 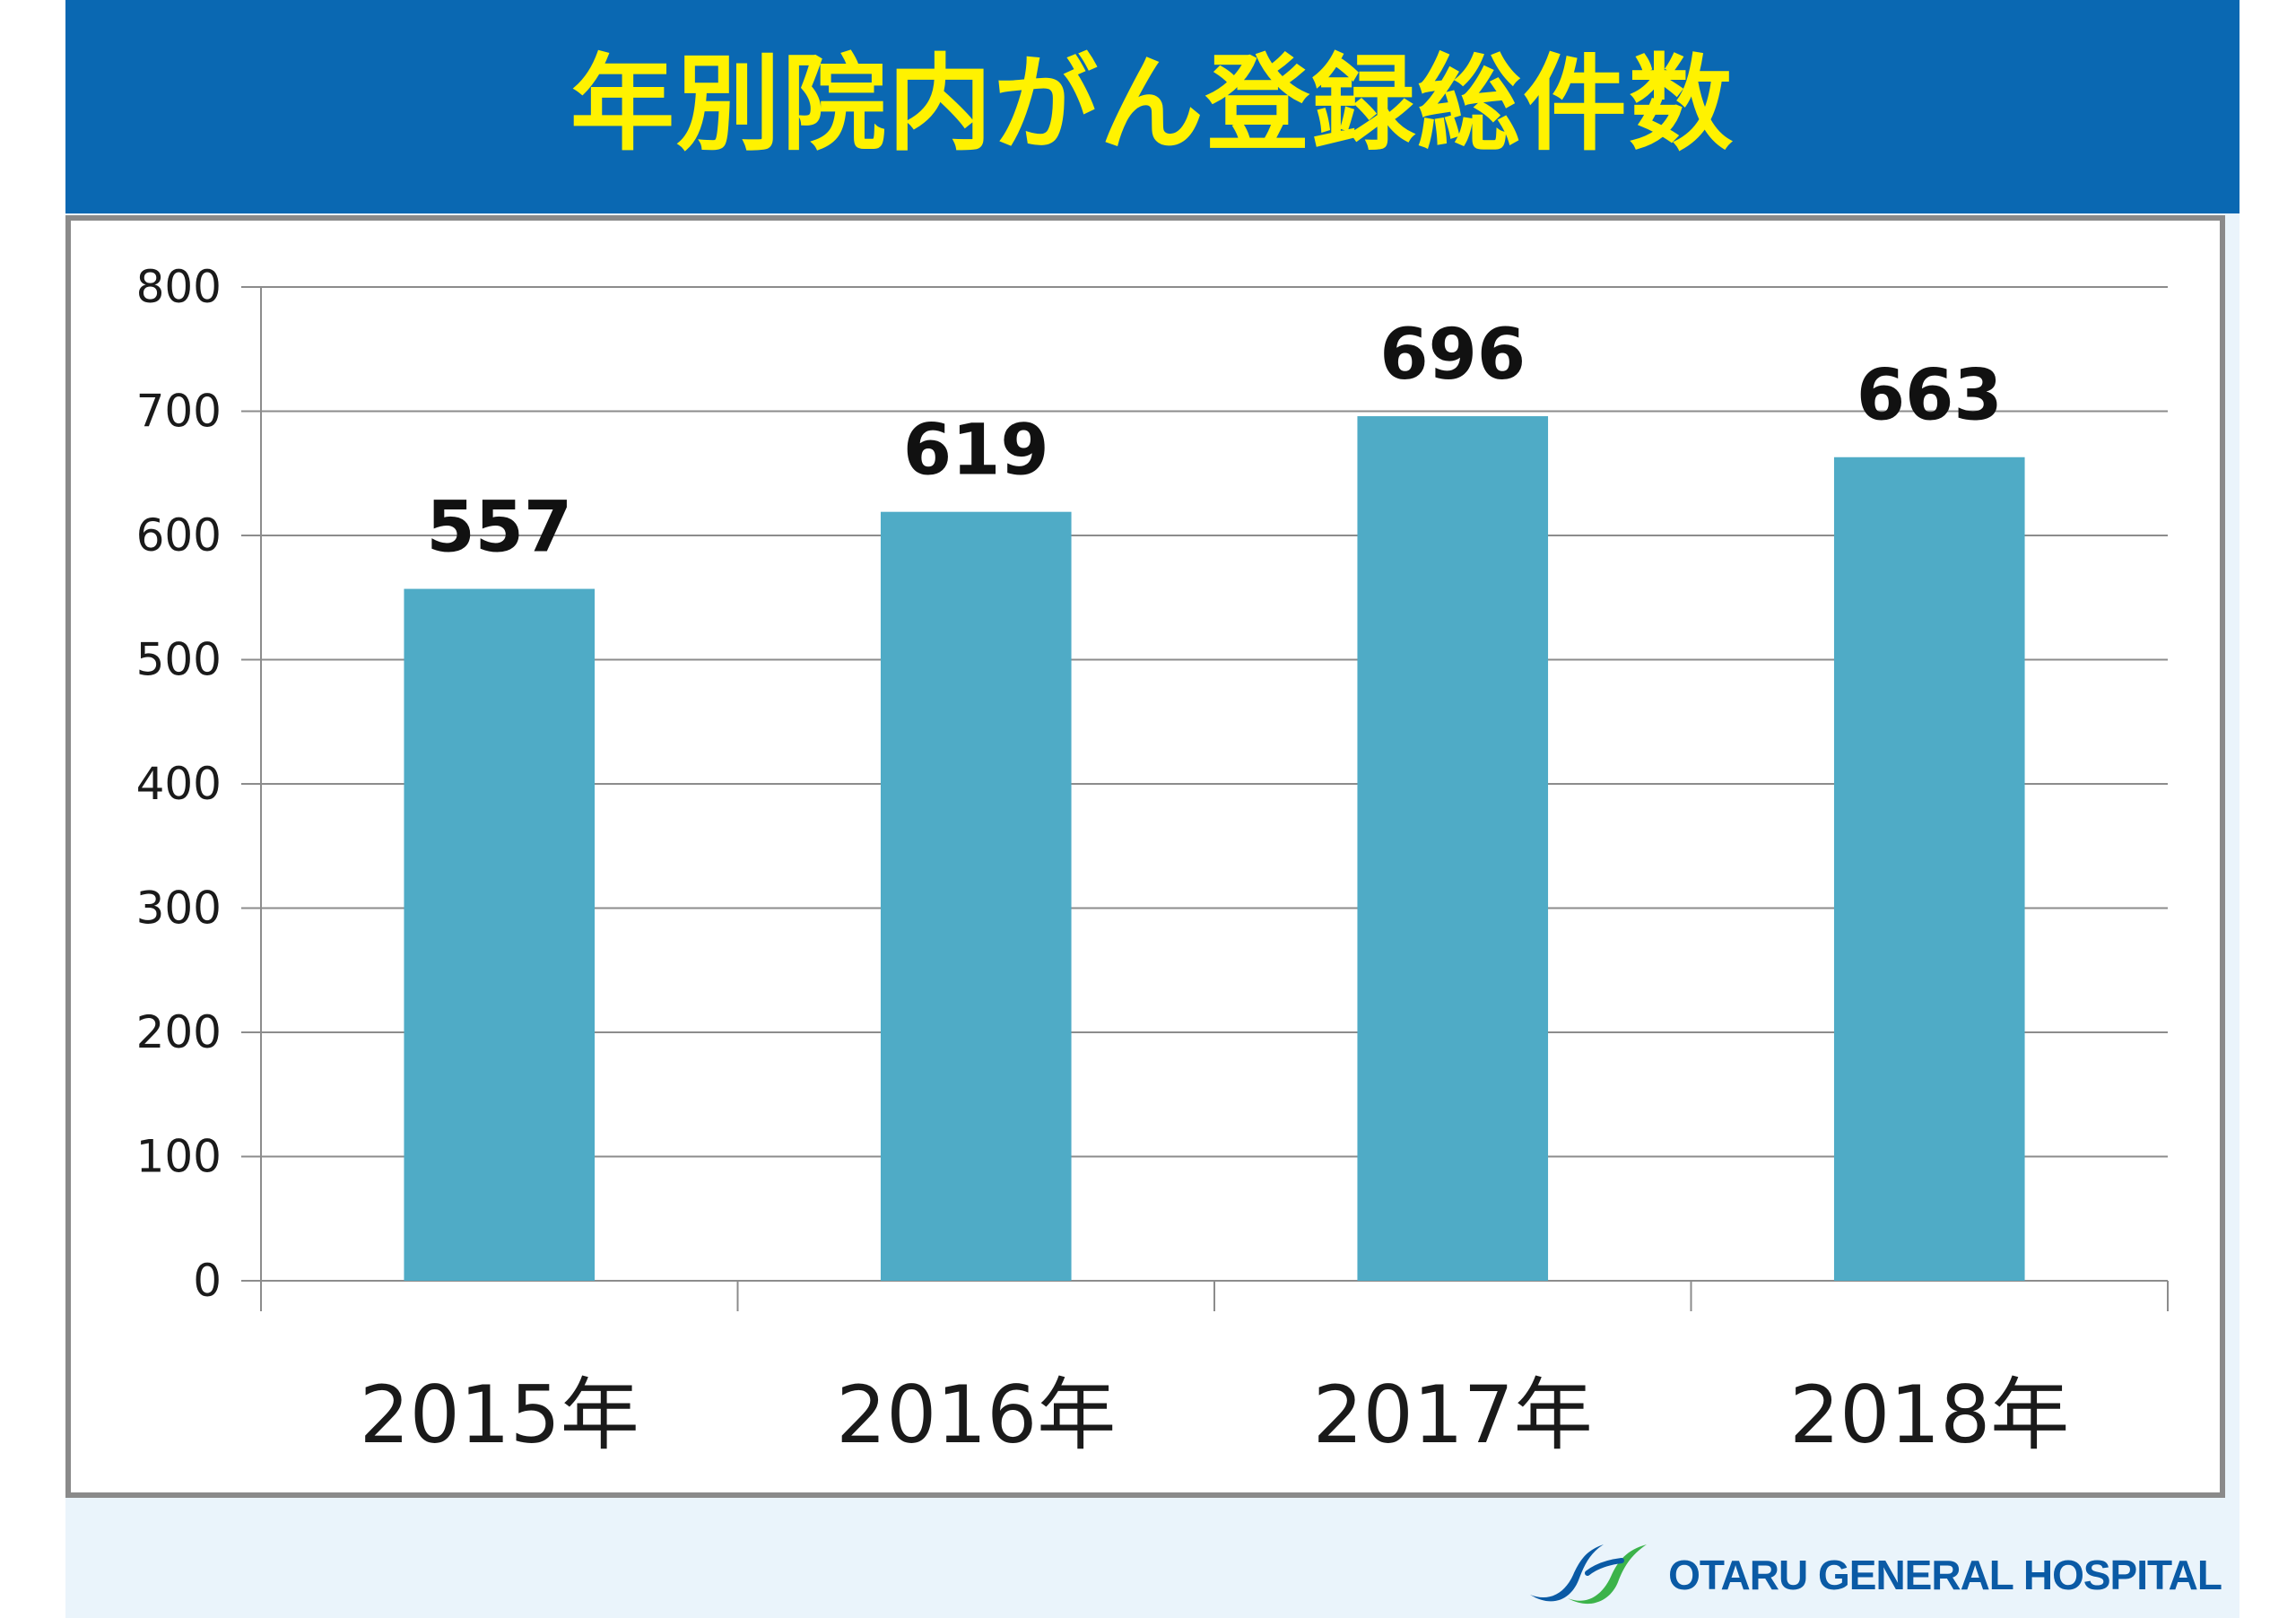 What do you see at coordinates (179, 784) in the screenshot?
I see `y-tick-label: 400` at bounding box center [179, 784].